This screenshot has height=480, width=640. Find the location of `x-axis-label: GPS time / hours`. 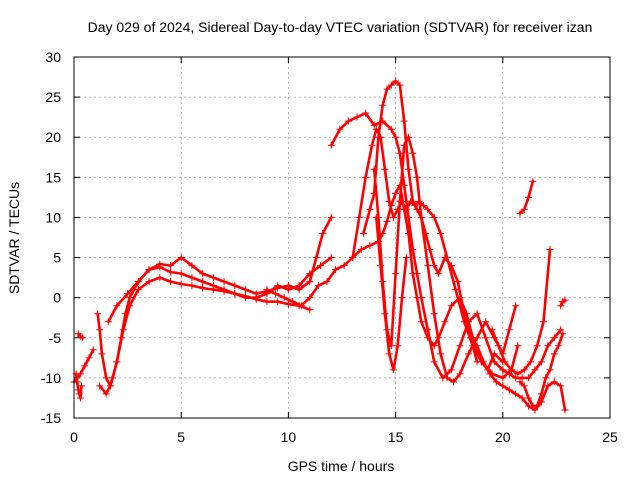

x-axis-label: GPS time / hours is located at coordinates (341, 466).